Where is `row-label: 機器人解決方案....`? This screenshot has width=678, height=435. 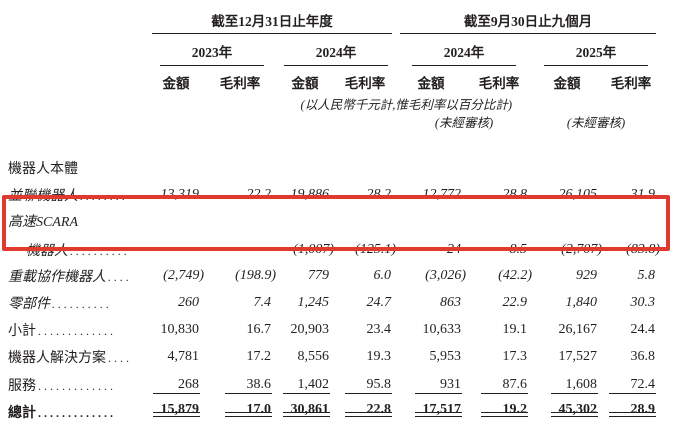 row-label: 機器人解決方案.... is located at coordinates (70, 358).